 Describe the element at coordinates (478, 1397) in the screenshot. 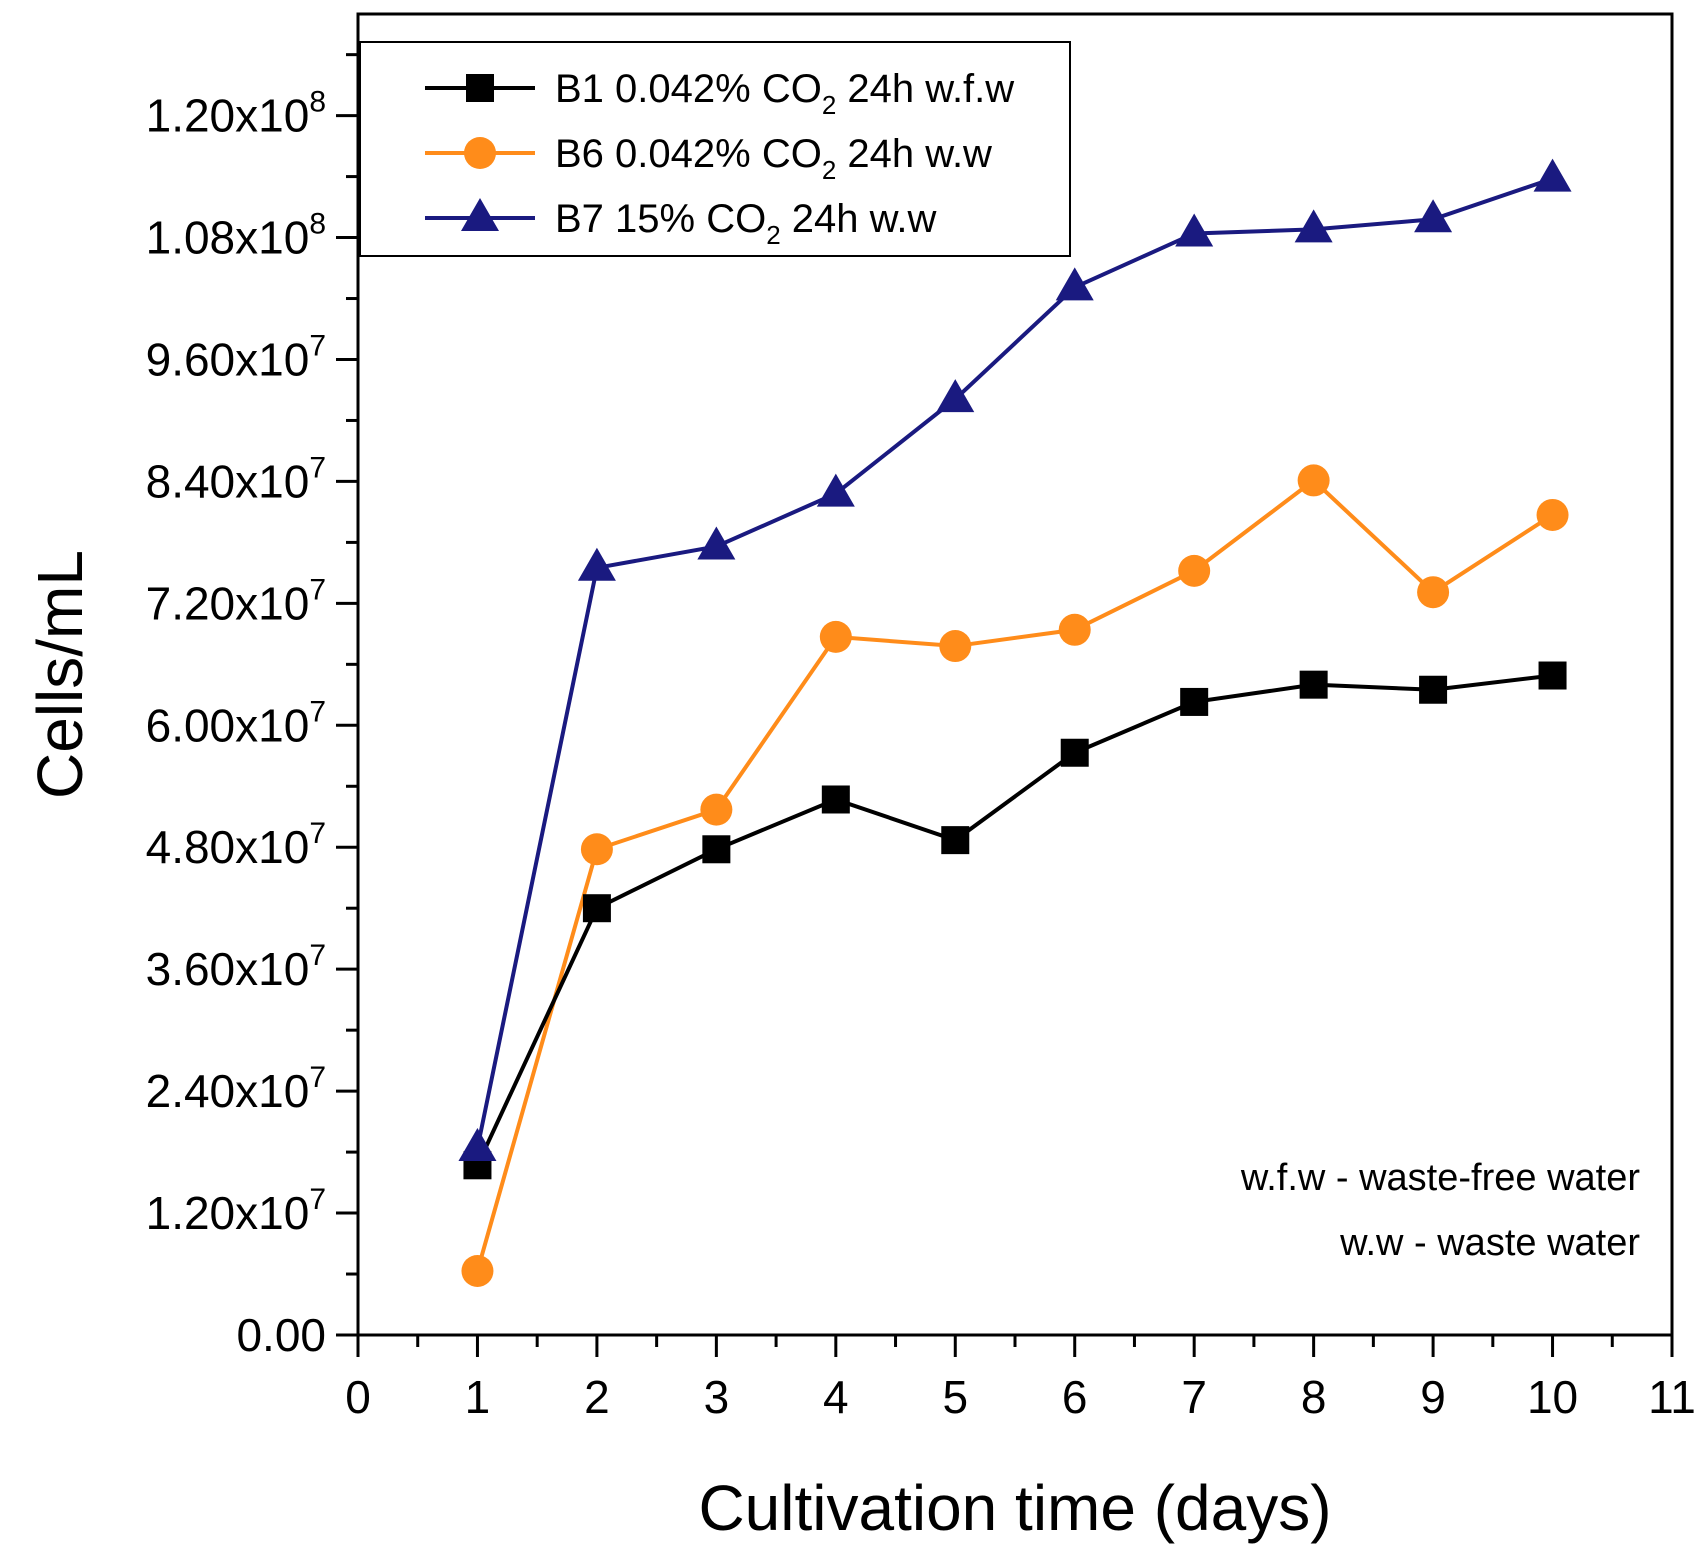

I see `x-tick-label: 1` at that location.